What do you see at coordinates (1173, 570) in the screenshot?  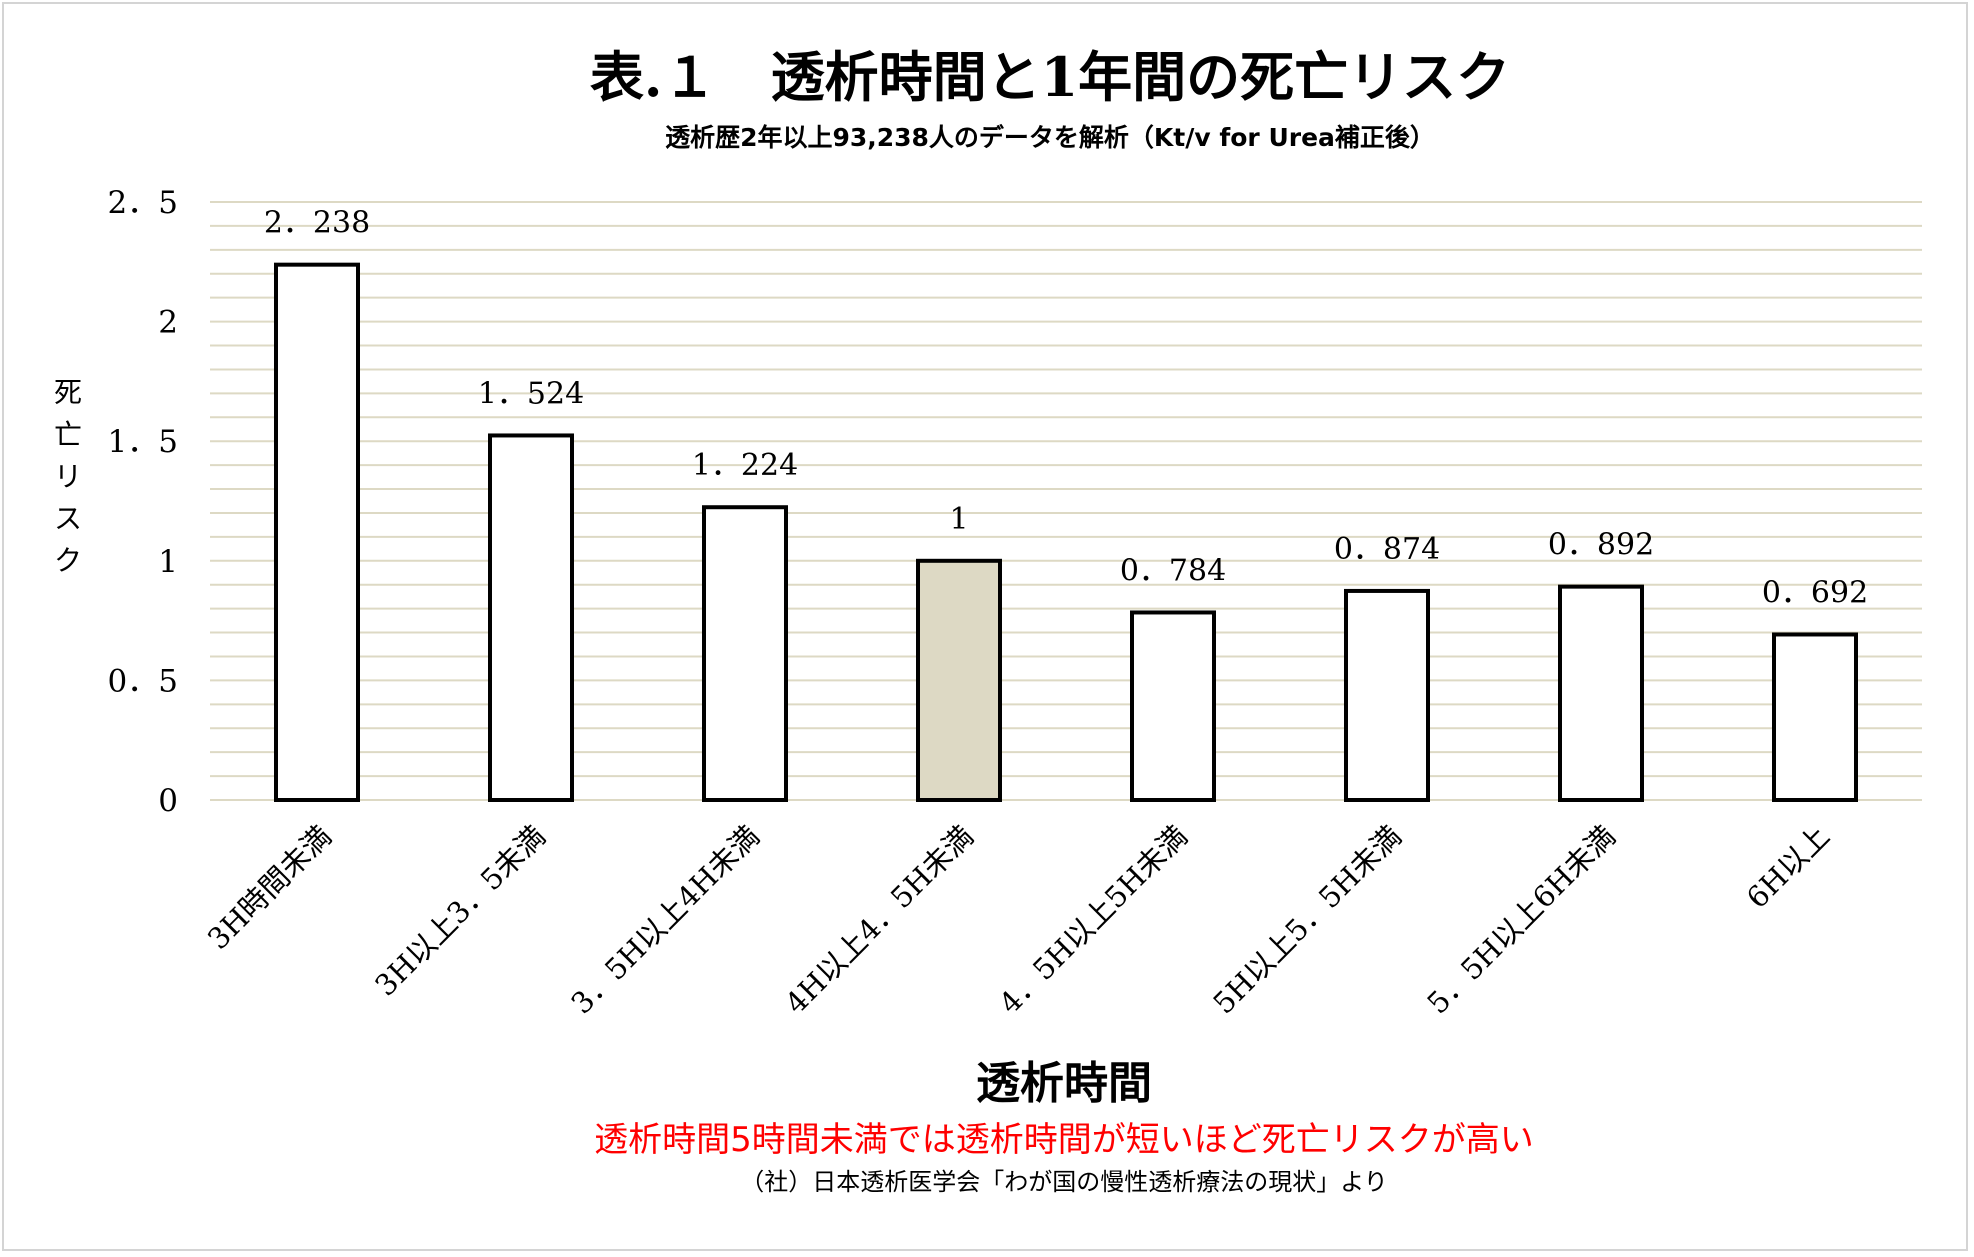 I see `data-label: 0．784` at bounding box center [1173, 570].